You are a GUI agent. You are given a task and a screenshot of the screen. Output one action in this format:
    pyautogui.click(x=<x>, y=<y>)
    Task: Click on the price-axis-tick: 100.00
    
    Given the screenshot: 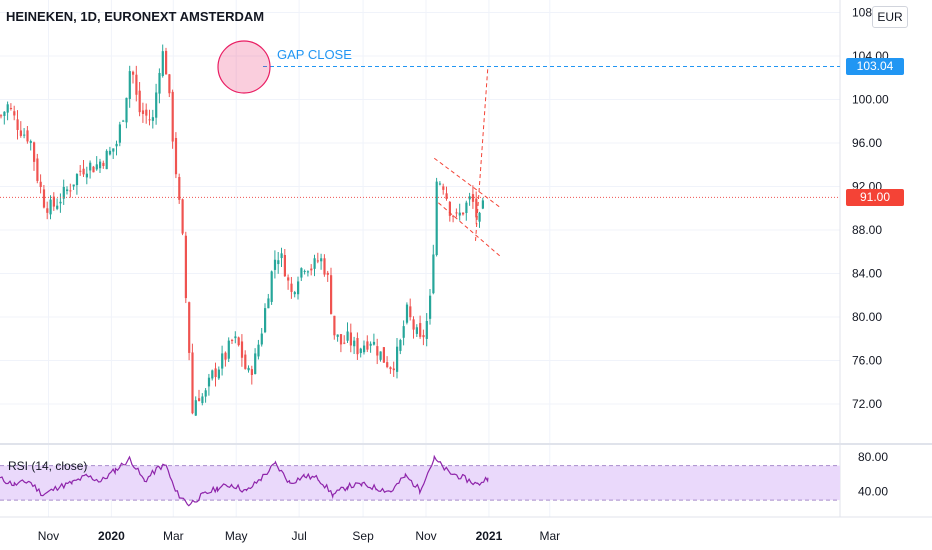 What is the action you would take?
    pyautogui.click(x=870, y=100)
    